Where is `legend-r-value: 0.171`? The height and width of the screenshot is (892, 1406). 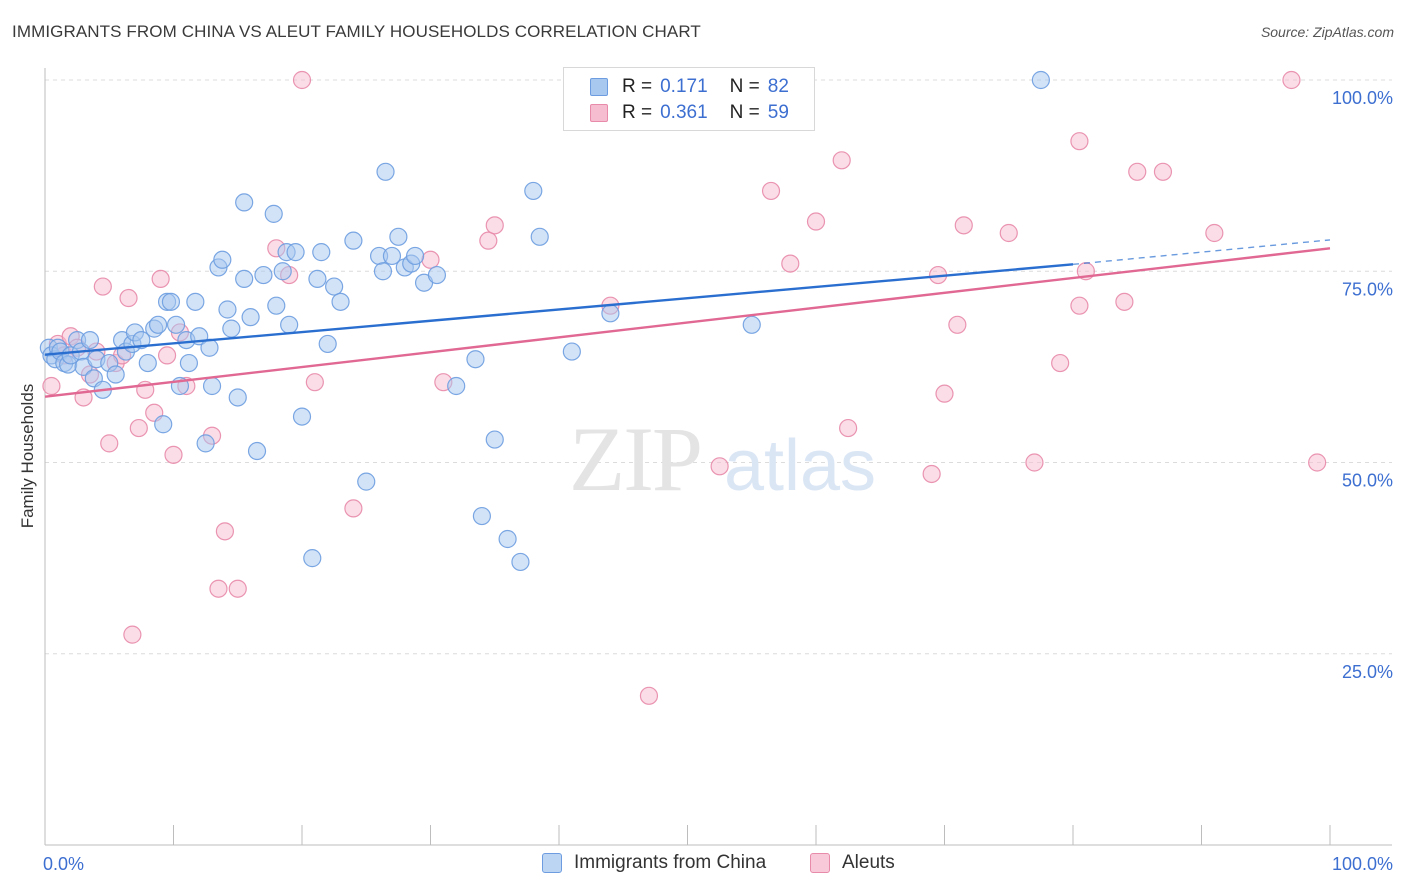
legend-r-value: 0.171 is located at coordinates (684, 86).